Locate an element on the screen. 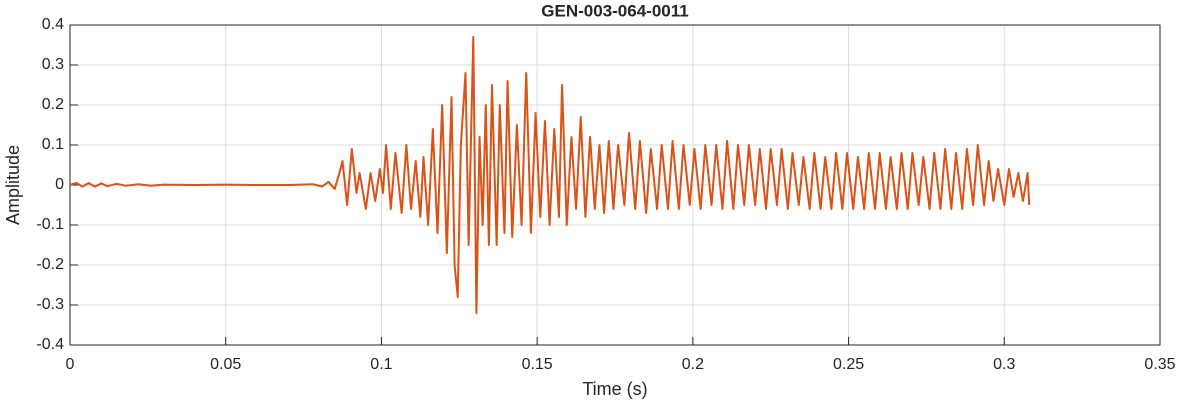  y-tick-label: 0.2 is located at coordinates (53, 104).